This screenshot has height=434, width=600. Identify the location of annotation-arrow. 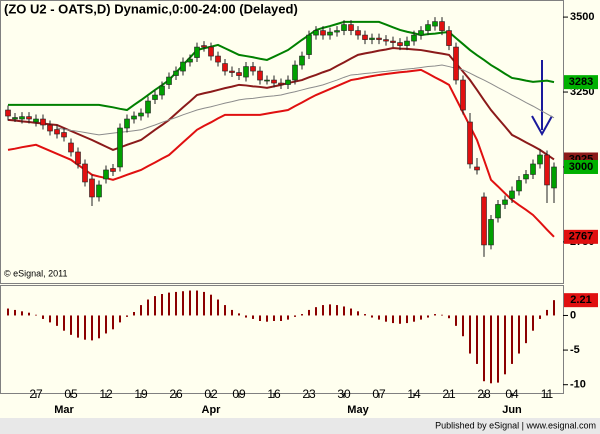
(542, 98).